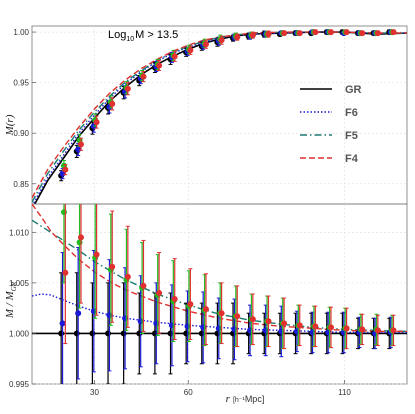 This screenshot has width=415, height=414. I want to click on x-axis-label-r: r, so click(228, 399).